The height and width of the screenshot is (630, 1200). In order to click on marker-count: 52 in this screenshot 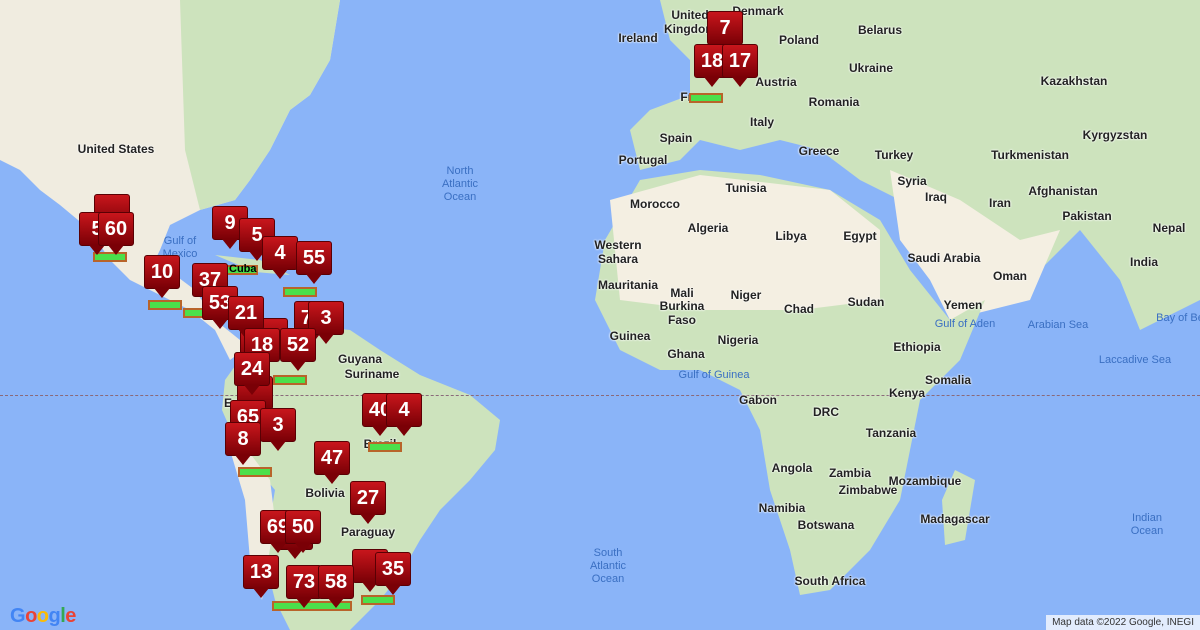, I will do `click(298, 345)`.